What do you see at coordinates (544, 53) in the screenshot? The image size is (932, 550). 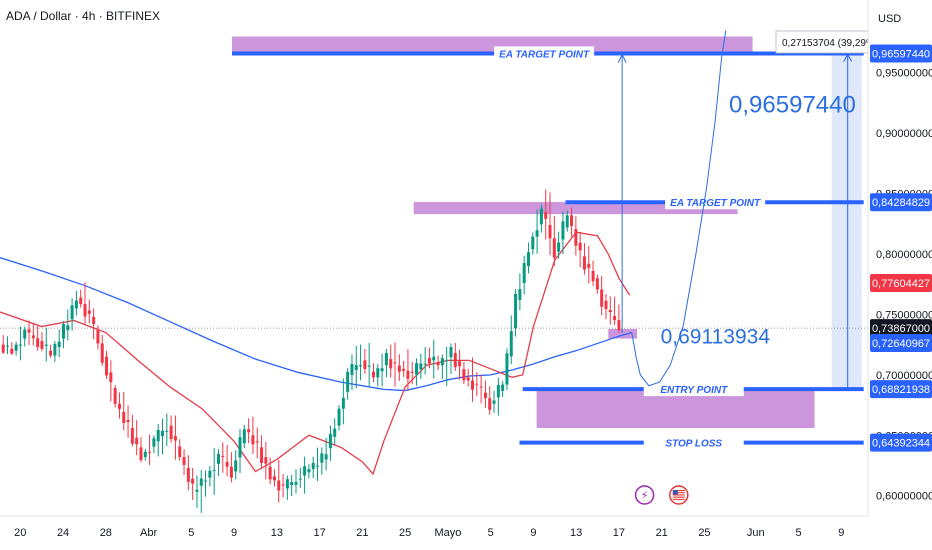 I see `level-label-bg` at bounding box center [544, 53].